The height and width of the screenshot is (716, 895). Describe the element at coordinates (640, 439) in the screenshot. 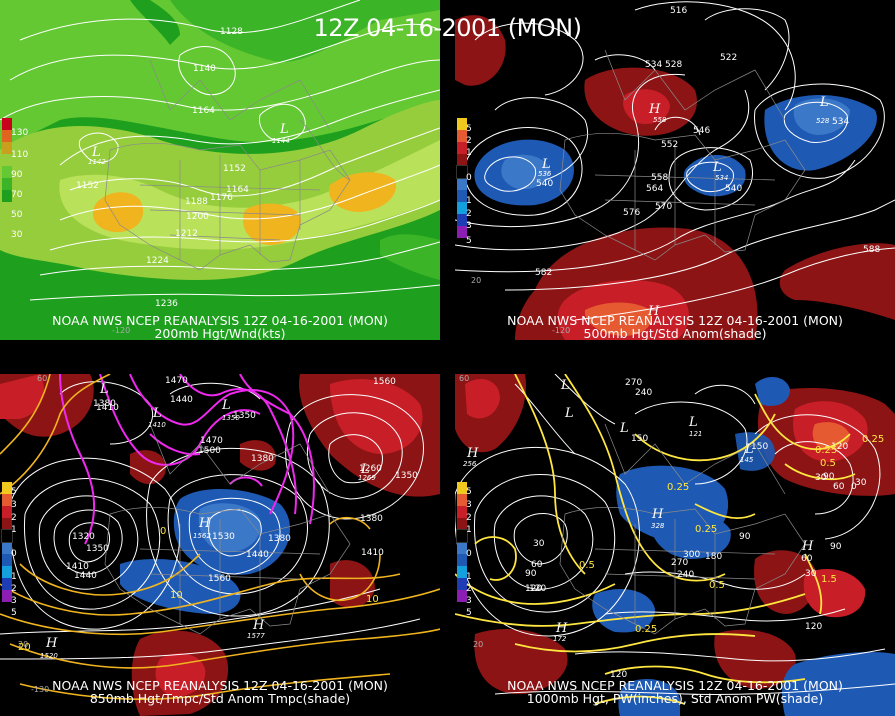

I see `contour-label: 150` at that location.